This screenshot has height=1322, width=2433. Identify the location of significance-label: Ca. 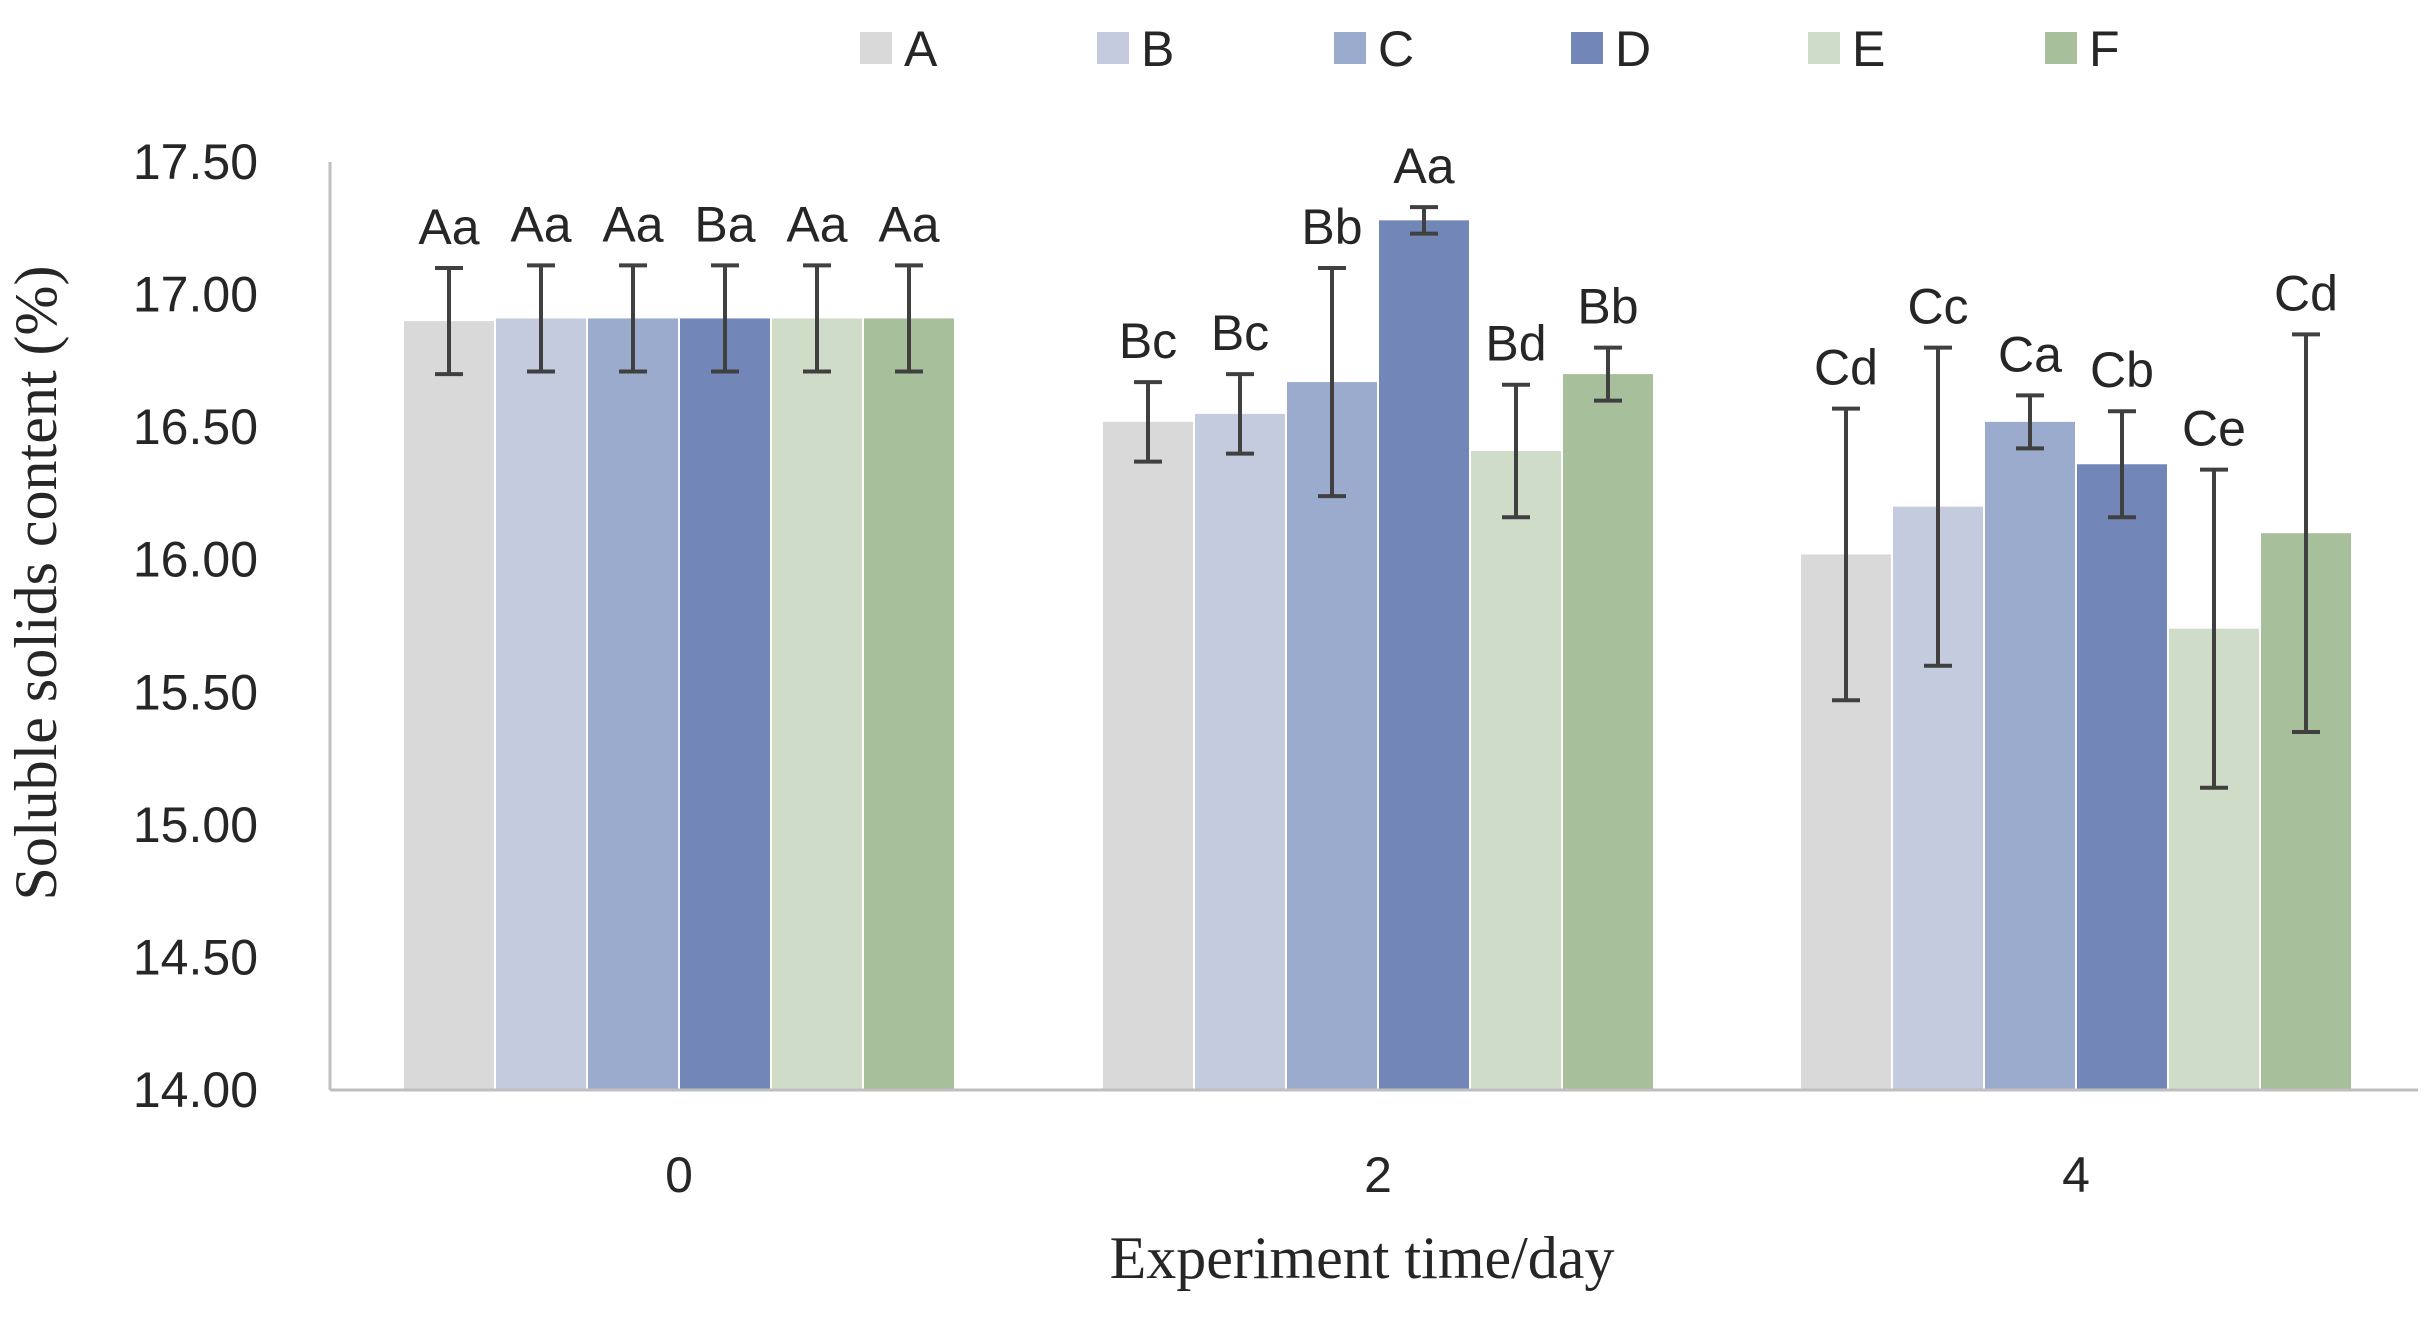
(2030, 354).